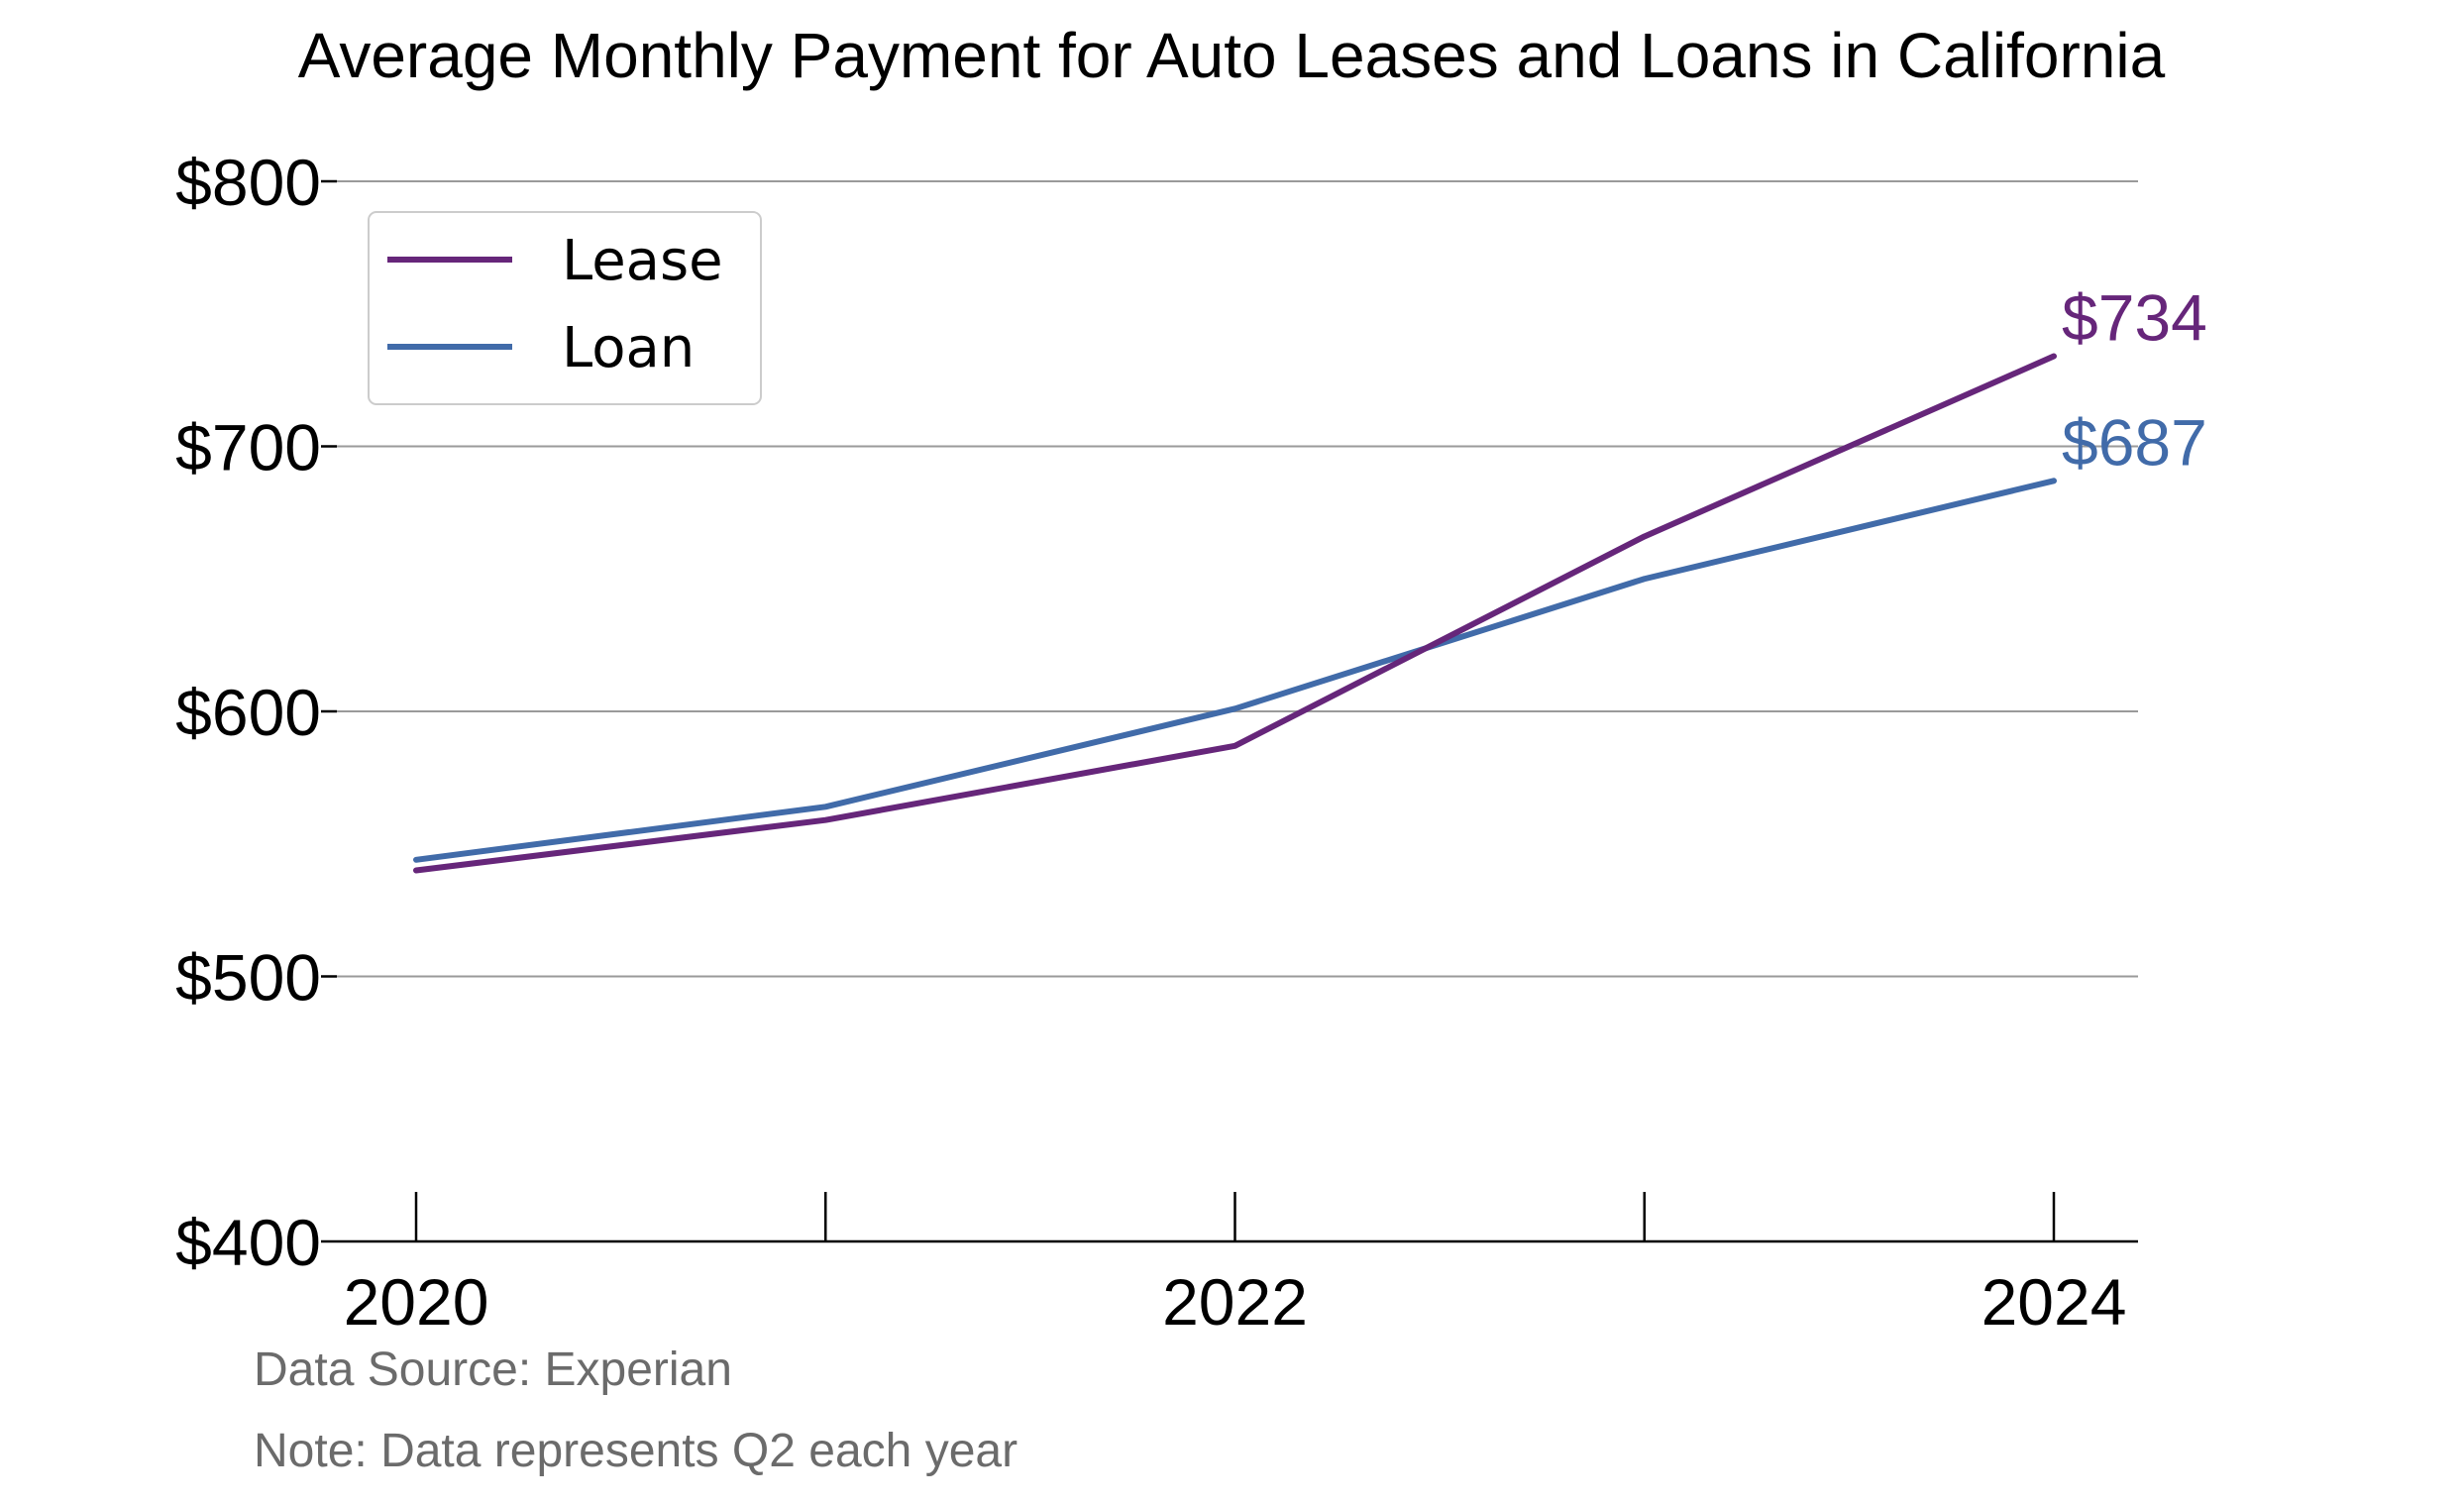  Describe the element at coordinates (1235, 1302) in the screenshot. I see `x-tick-label: 2022` at that location.